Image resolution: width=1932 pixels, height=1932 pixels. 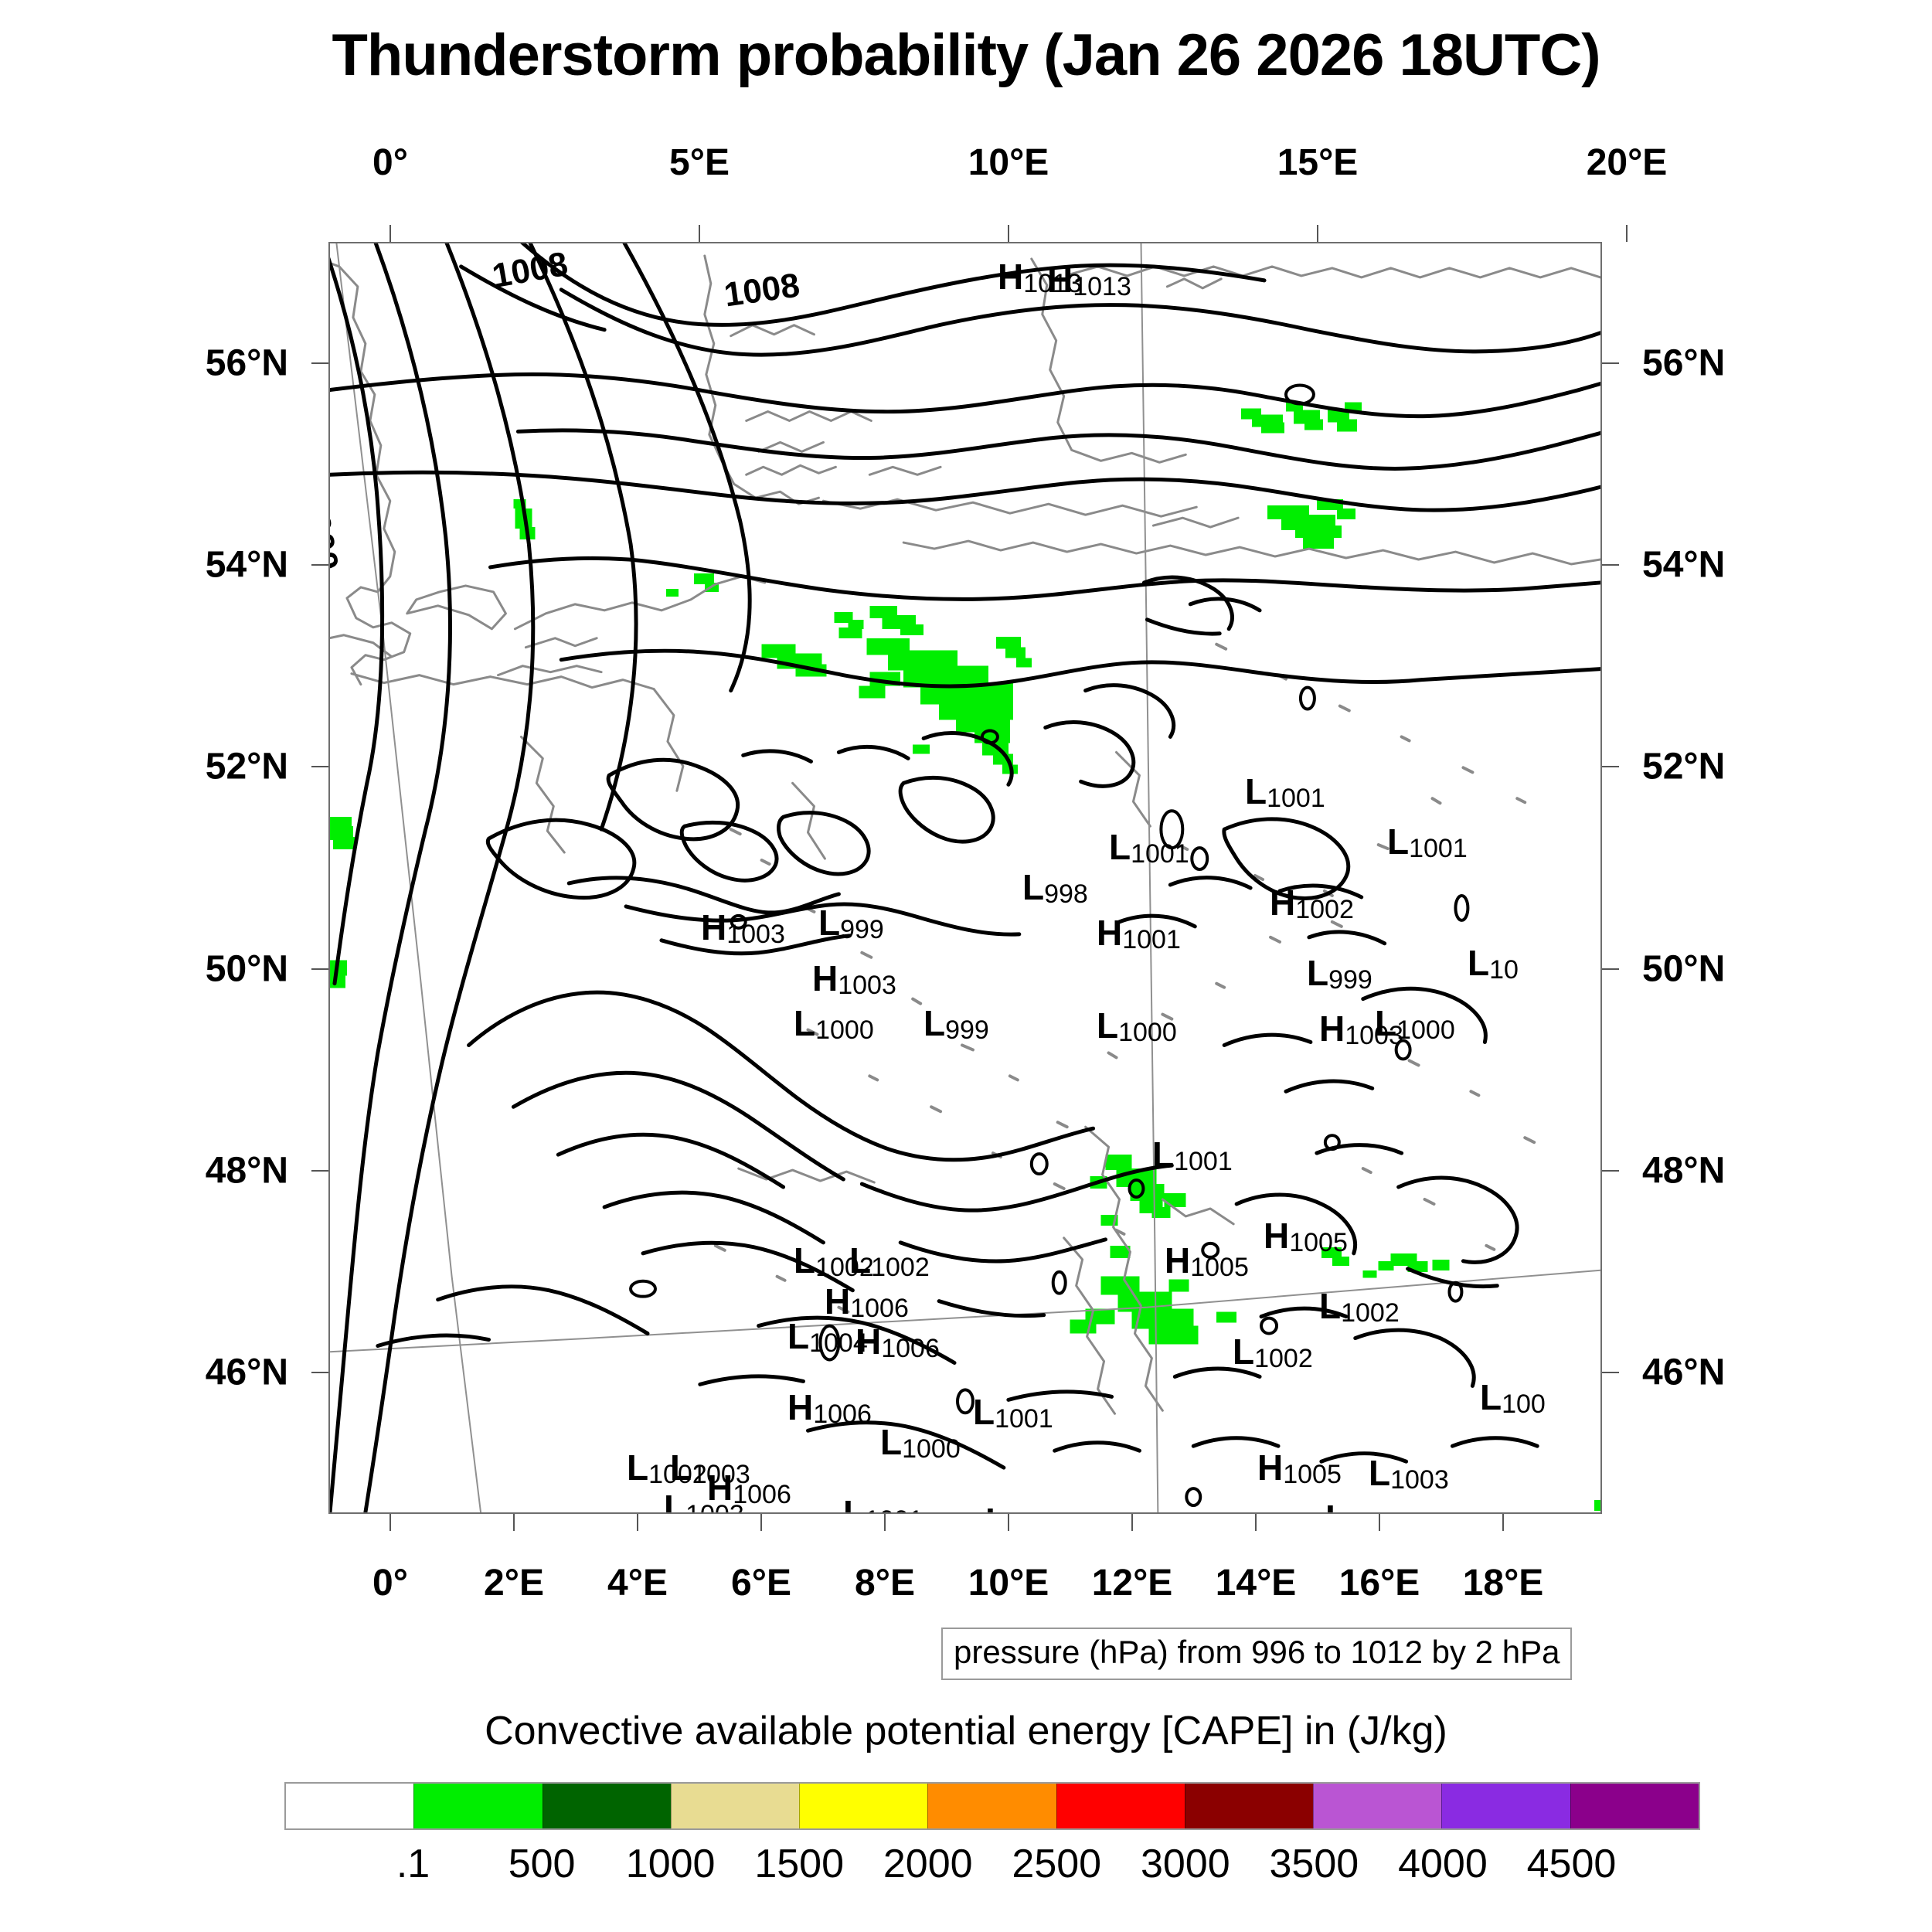 What do you see at coordinates (1256, 1584) in the screenshot?
I see `axis-label-bottom-7: 14°E` at bounding box center [1256, 1584].